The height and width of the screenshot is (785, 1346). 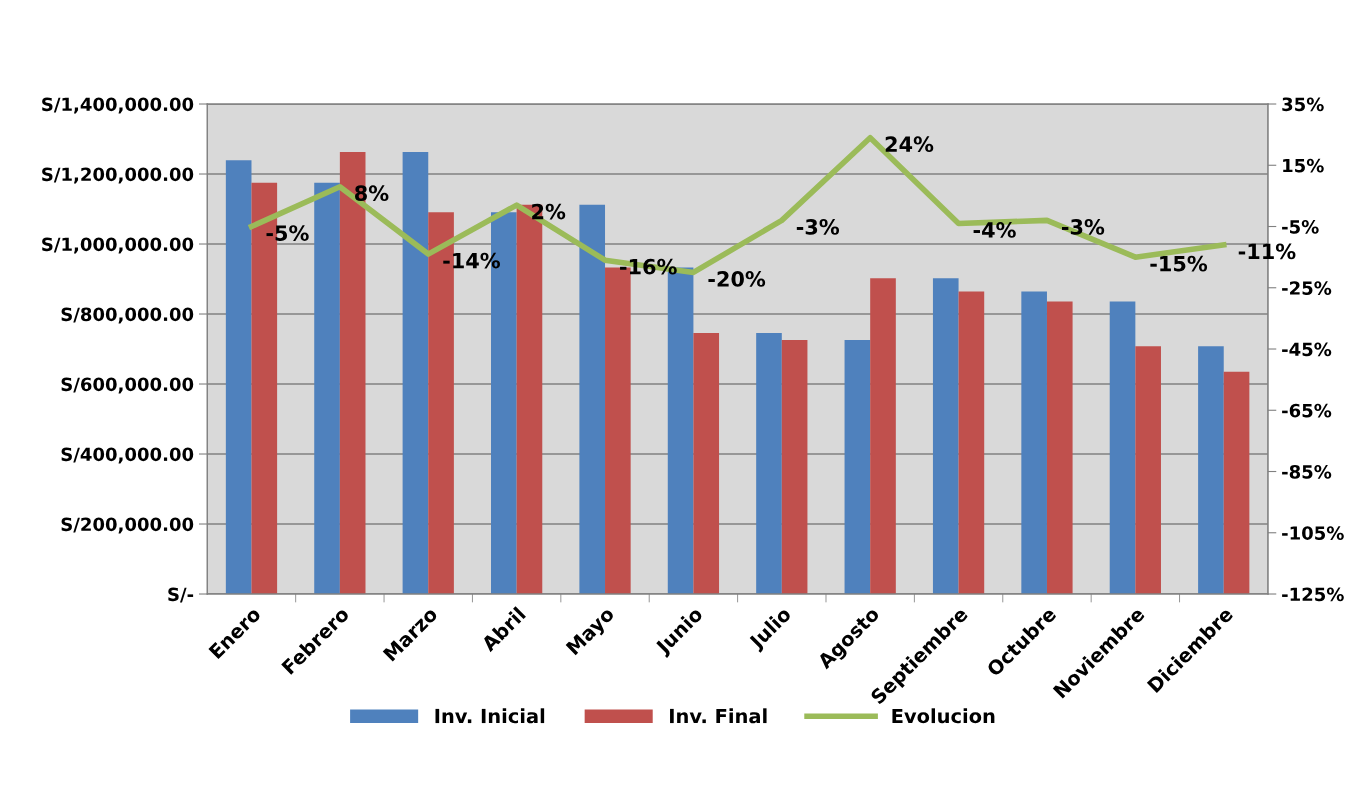 I want to click on data-label: -11%, so click(x=1267, y=251).